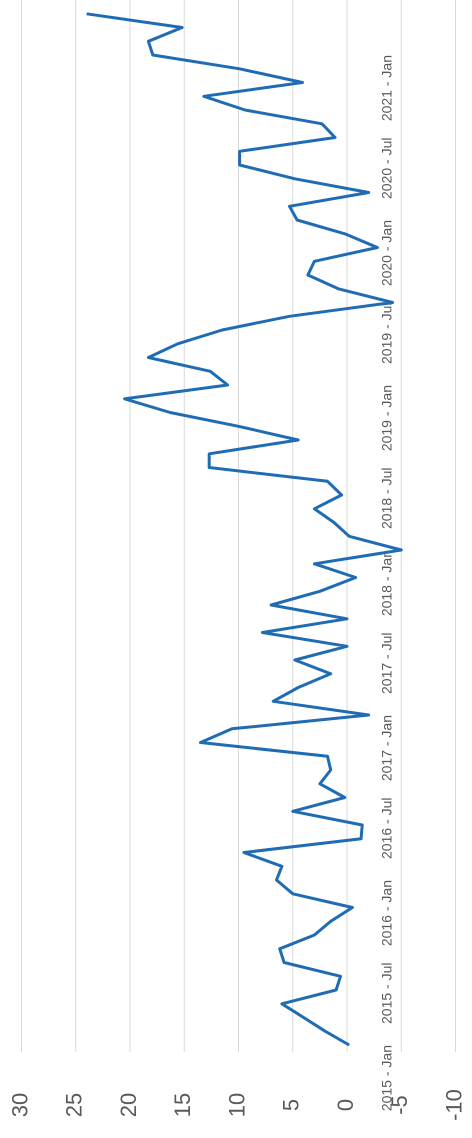 The image size is (472, 1138). Describe the element at coordinates (128, 1105) in the screenshot. I see `value-tick-label: 20` at that location.